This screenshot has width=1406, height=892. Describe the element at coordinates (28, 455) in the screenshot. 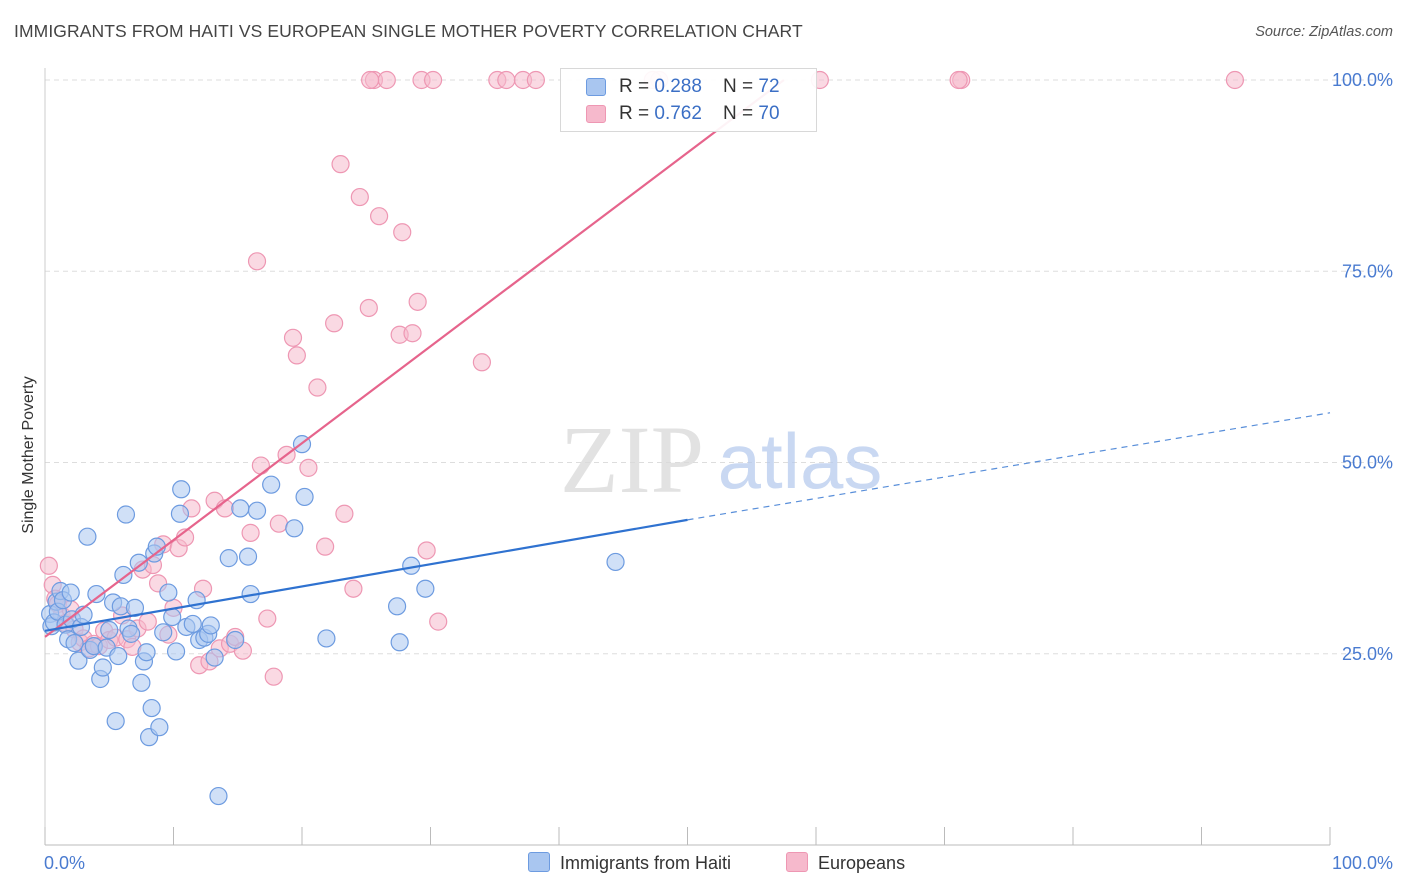

I see `y-axis-label: Single Mother Poverty` at that location.